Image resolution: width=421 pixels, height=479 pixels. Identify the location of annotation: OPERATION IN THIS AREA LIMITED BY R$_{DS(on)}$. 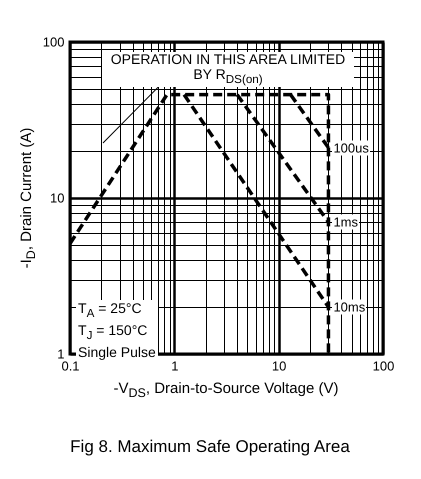
(228, 69).